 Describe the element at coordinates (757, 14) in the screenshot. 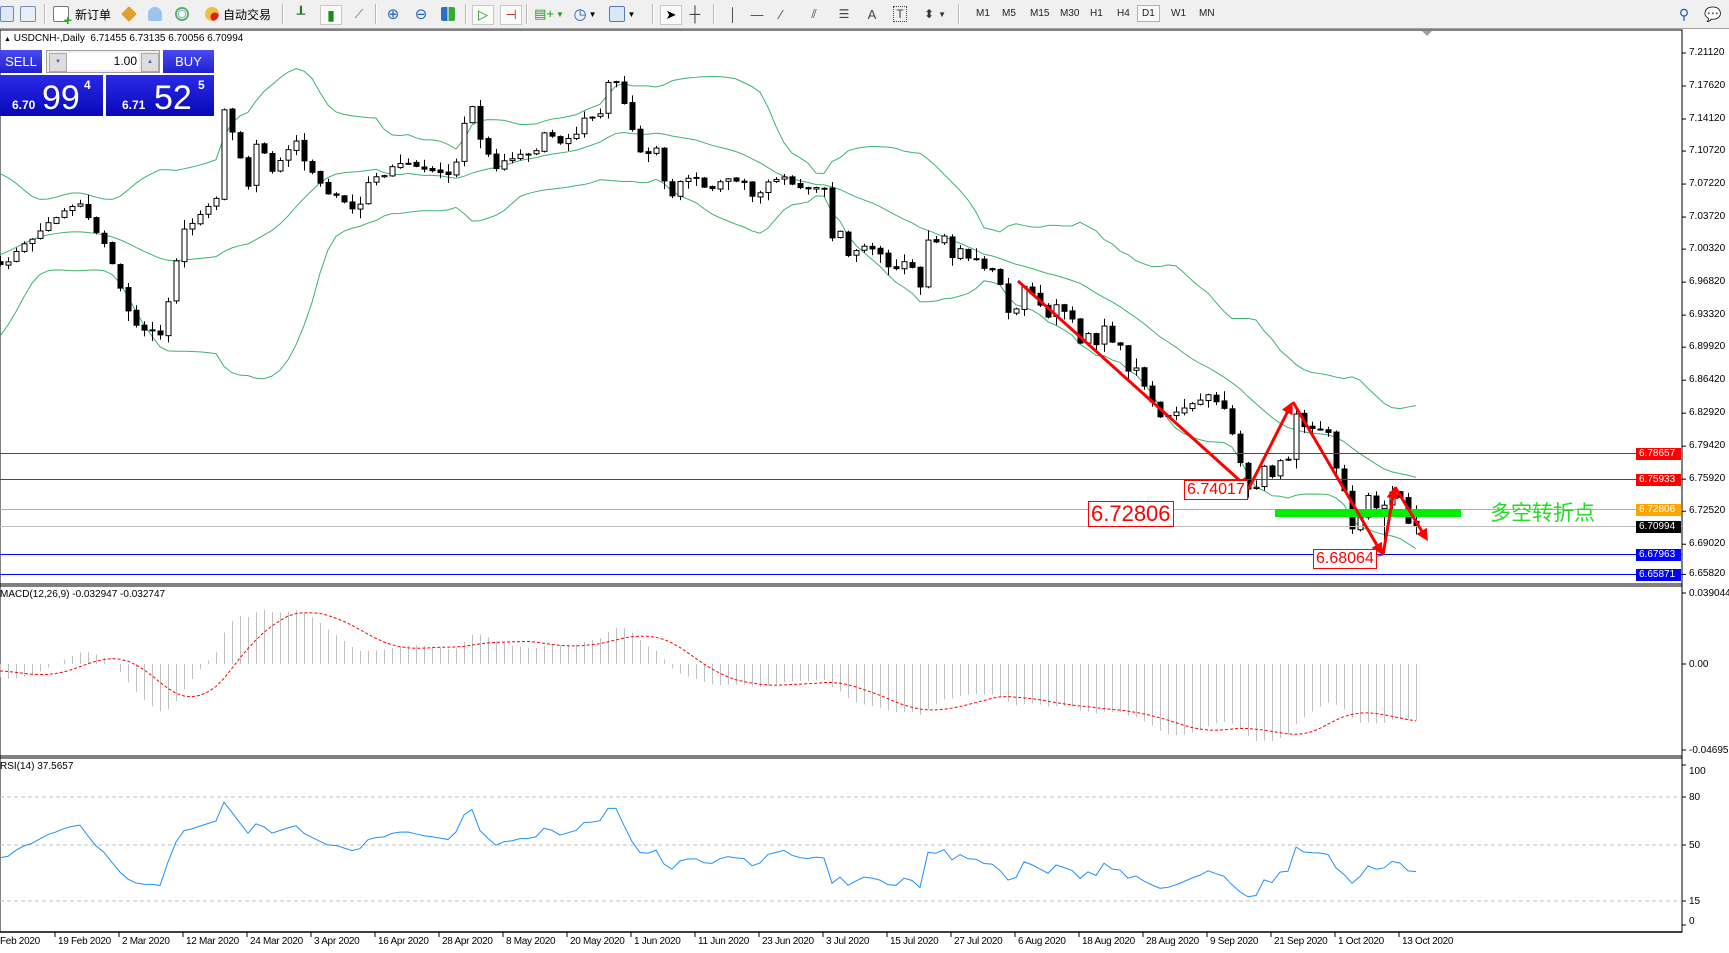

I see `horizontal-line-button: —` at that location.